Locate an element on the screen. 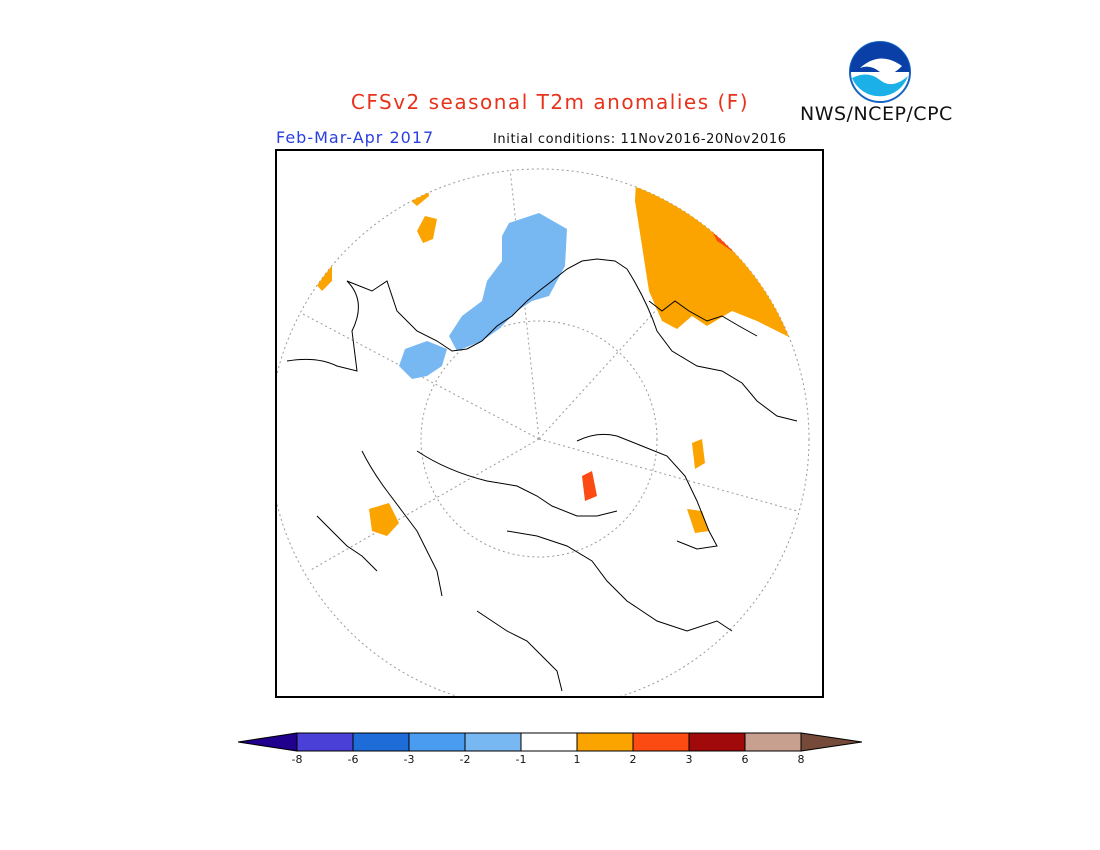 Image resolution: width=1100 pixels, height=850 pixels. forecast-period: Feb-Mar-Apr 2017 is located at coordinates (355, 137).